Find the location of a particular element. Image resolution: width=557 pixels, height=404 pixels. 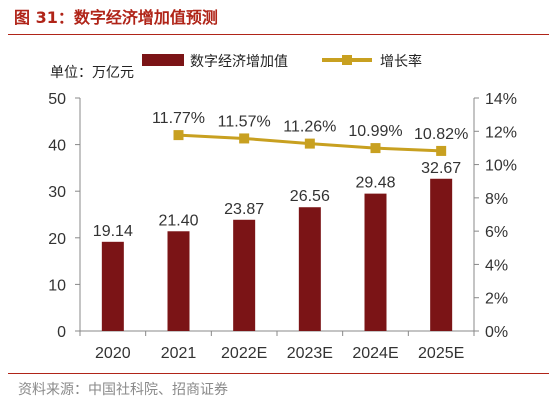

bar-value-label: 29.48 is located at coordinates (375, 183).